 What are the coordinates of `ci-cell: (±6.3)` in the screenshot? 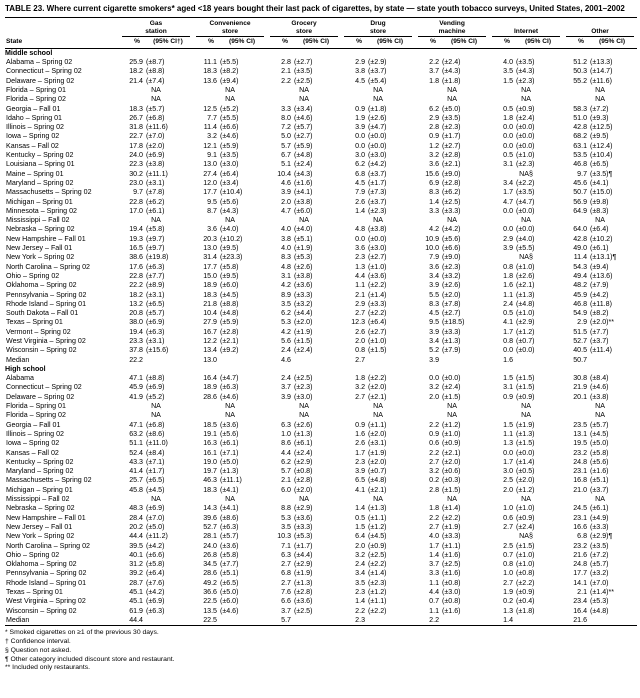 It's located at (155, 610).